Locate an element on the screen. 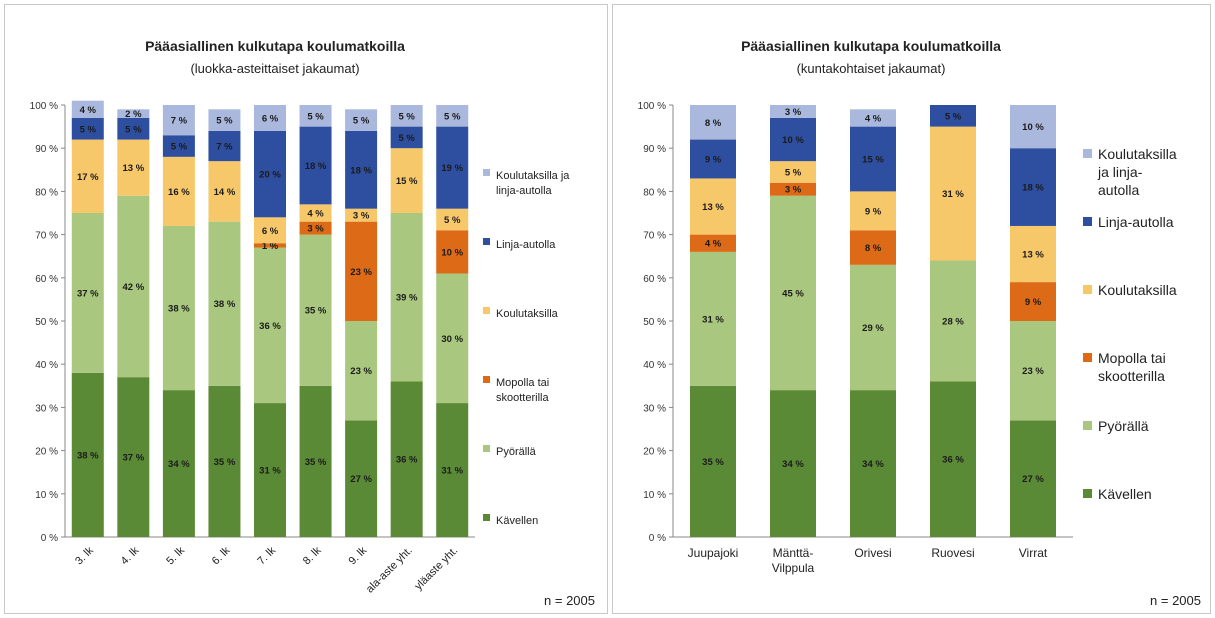 Image resolution: width=1215 pixels, height=618 pixels. data-label: 17 % is located at coordinates (88, 177).